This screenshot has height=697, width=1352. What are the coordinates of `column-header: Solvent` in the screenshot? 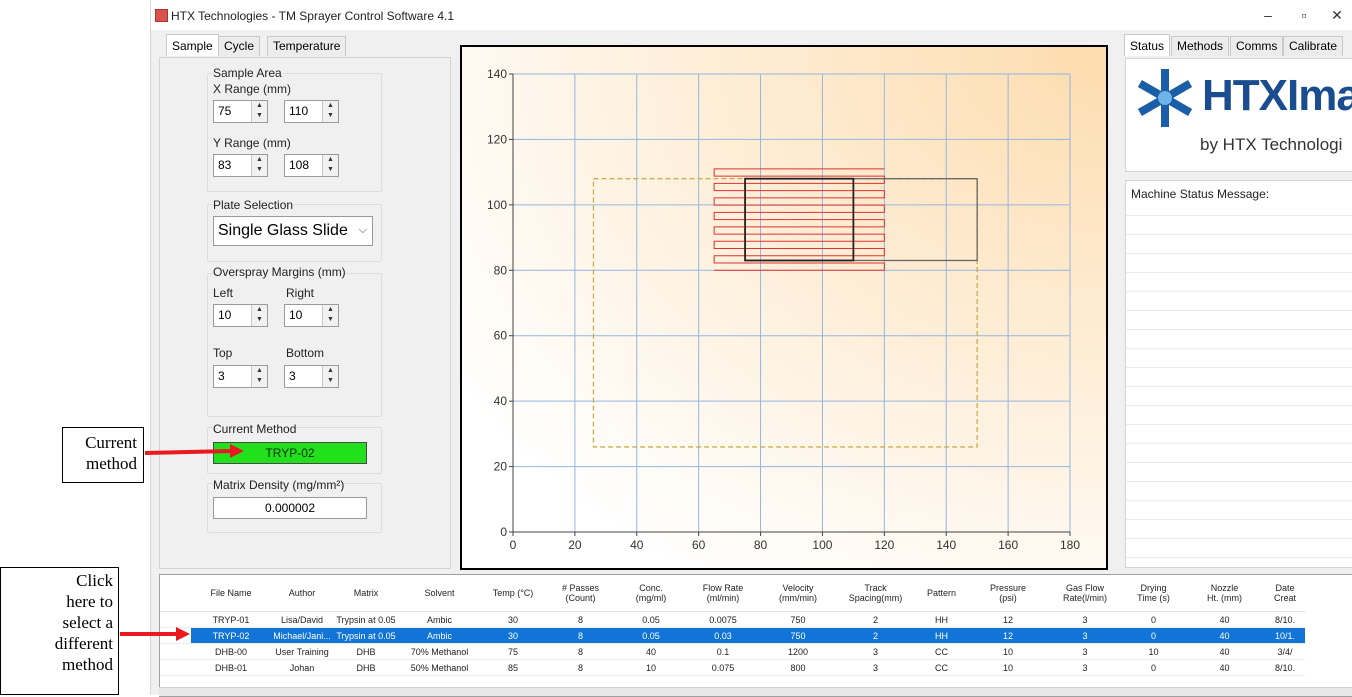 It's located at (439, 593).